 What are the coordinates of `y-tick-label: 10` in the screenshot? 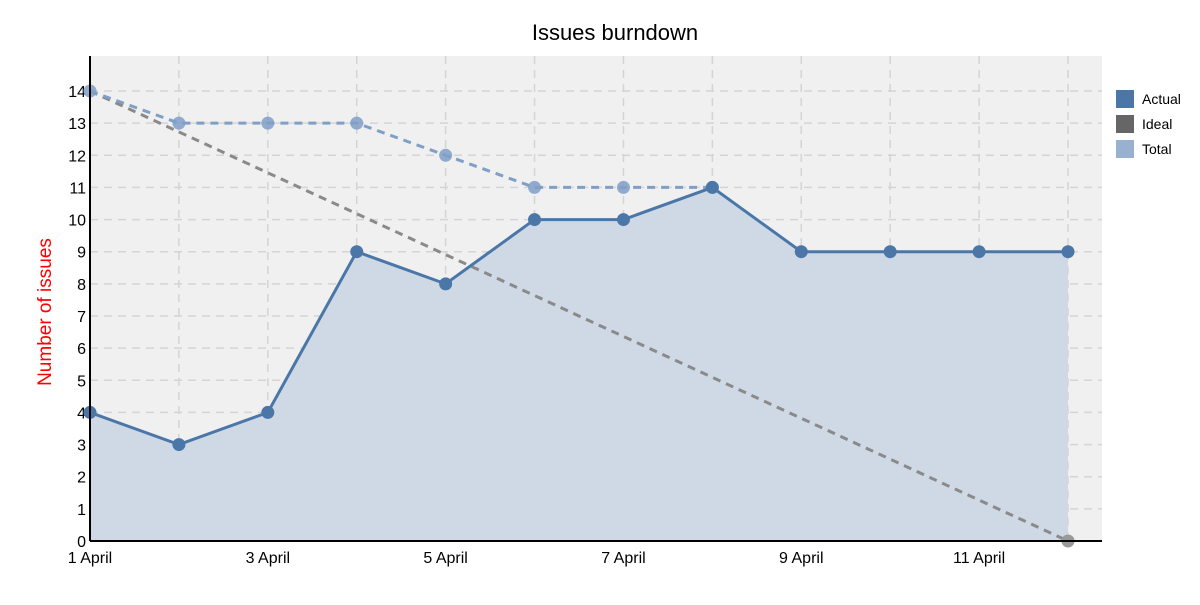 It's located at (77, 221).